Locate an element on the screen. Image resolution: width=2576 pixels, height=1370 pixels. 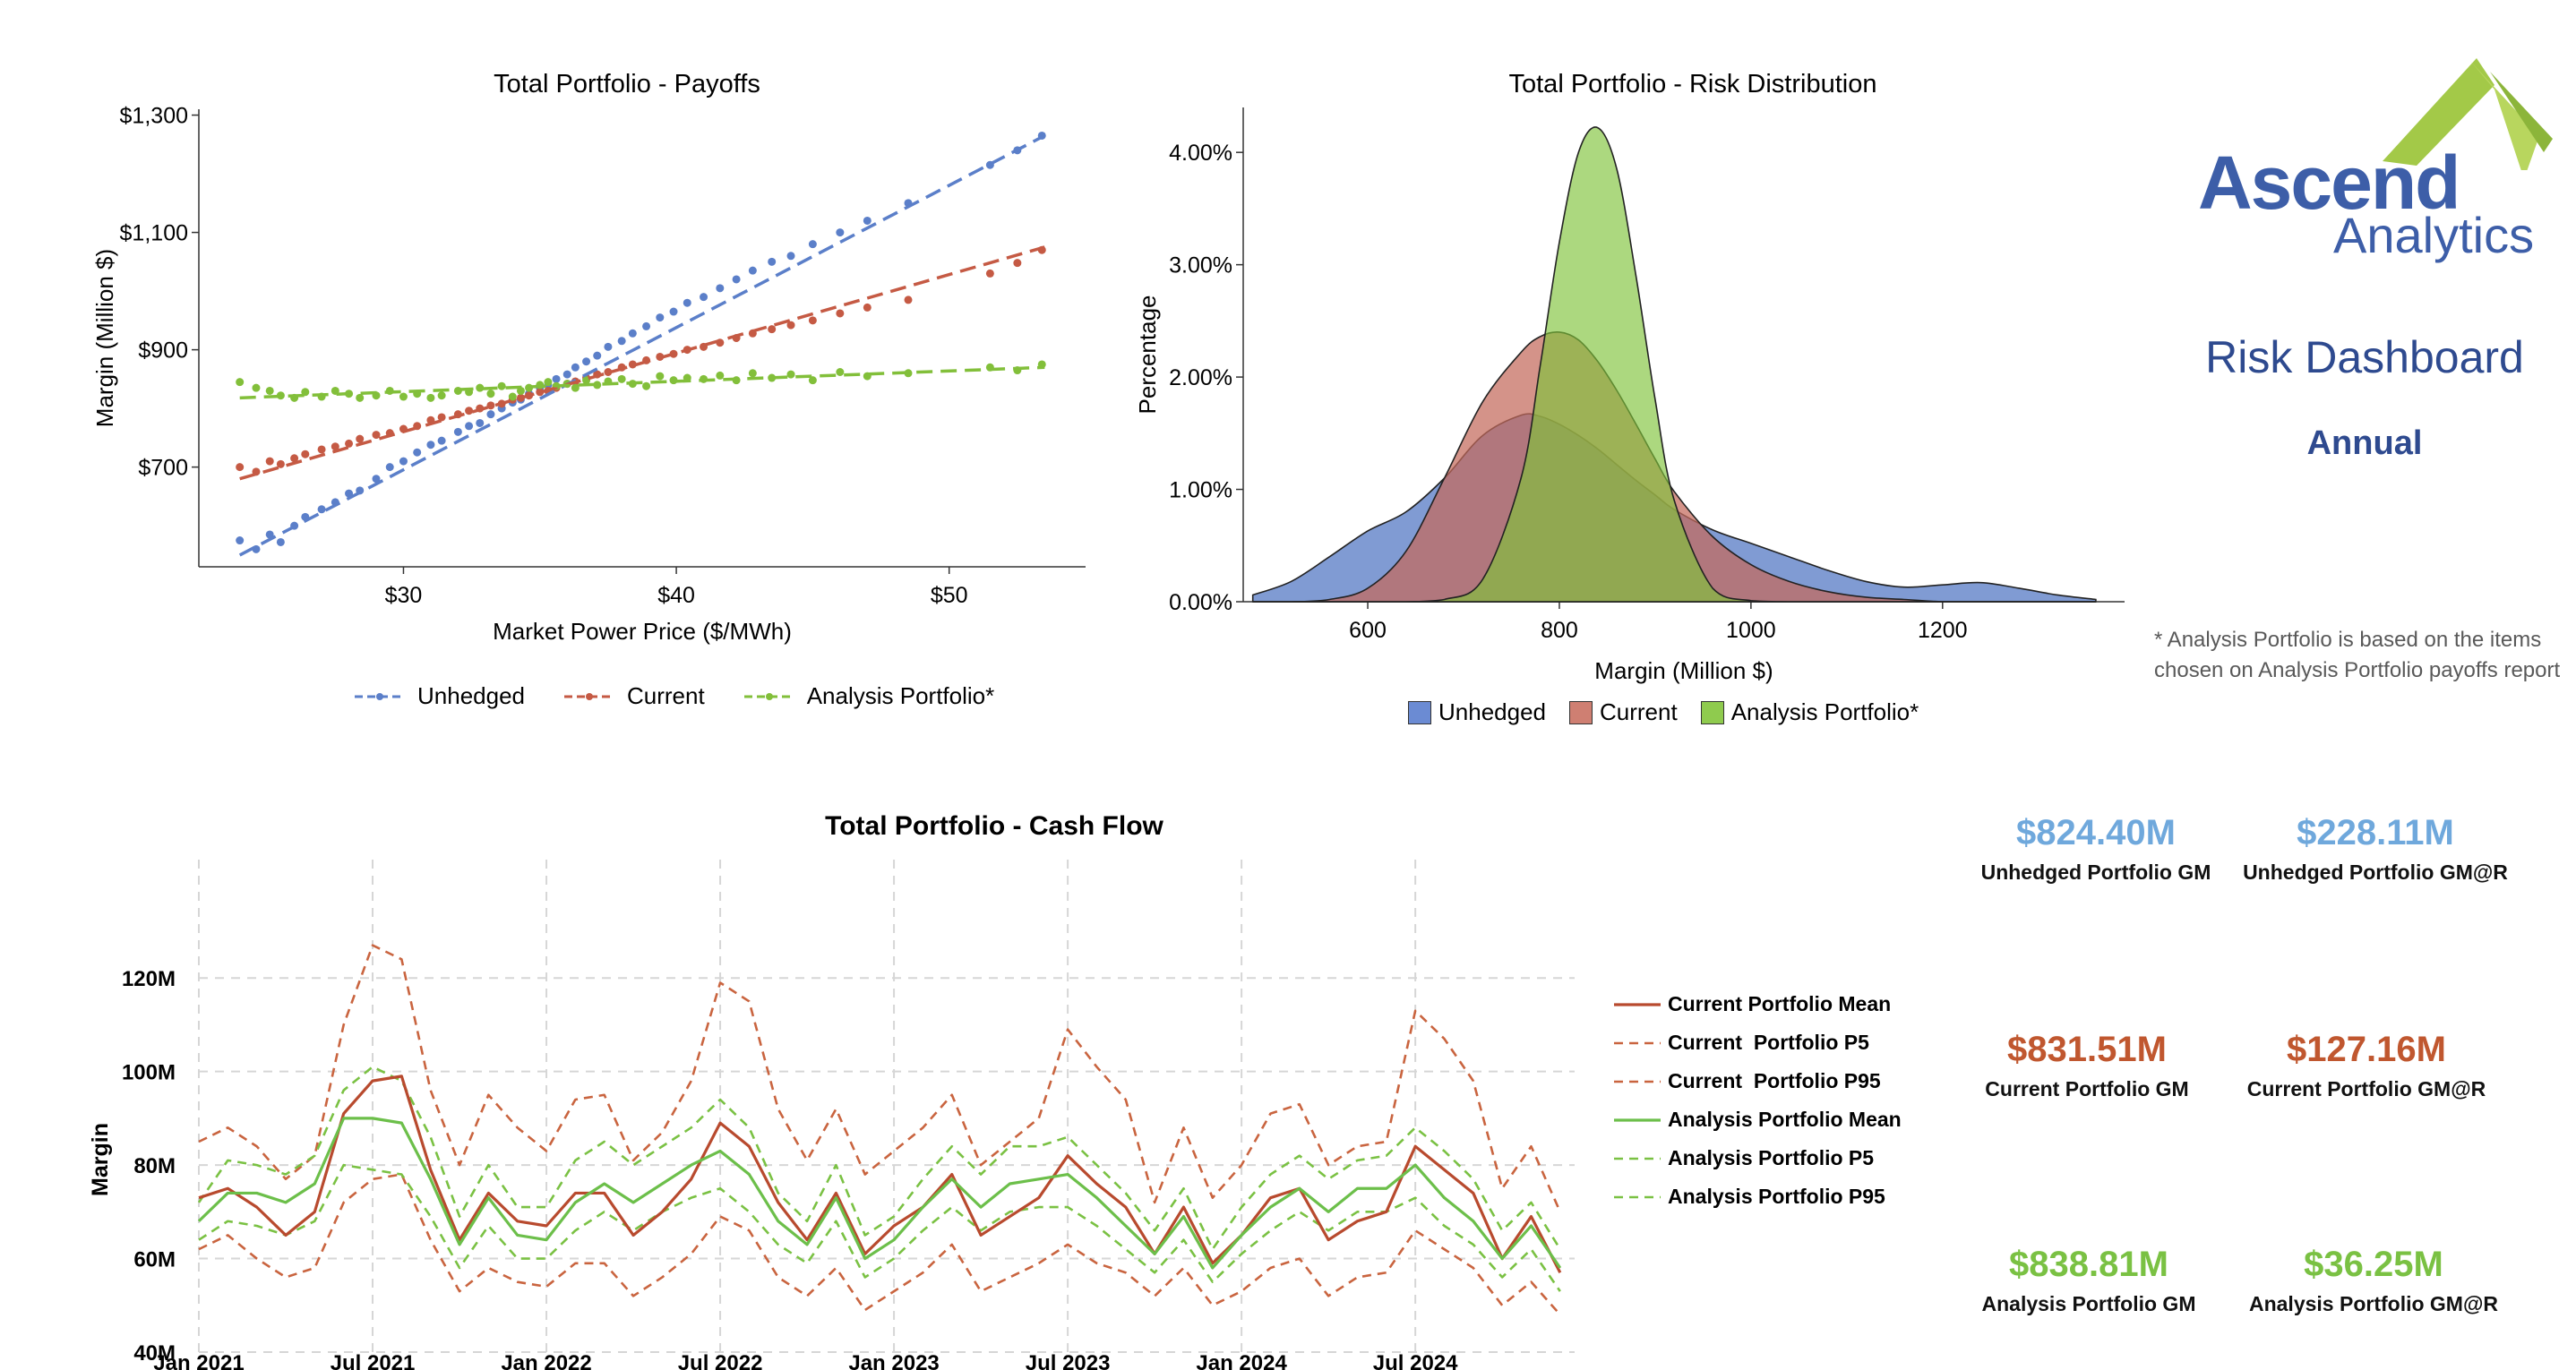
cash-legend-item: Analysis Portfolio P5 is located at coordinates (1800, 1158).